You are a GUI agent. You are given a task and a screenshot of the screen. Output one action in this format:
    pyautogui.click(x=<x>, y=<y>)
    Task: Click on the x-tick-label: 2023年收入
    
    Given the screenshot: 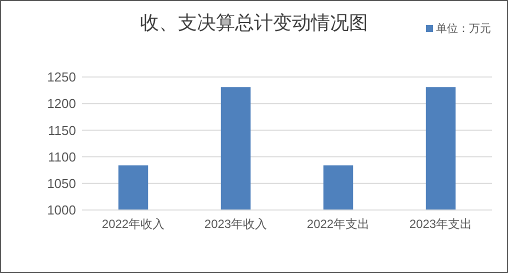 What is the action you would take?
    pyautogui.click(x=236, y=224)
    